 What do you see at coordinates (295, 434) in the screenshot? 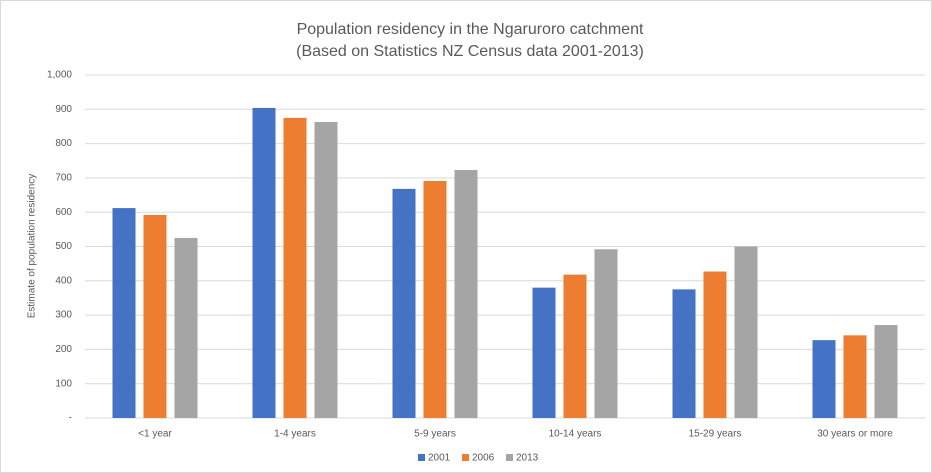
I see `x-tick-label: 1-4 years` at bounding box center [295, 434].